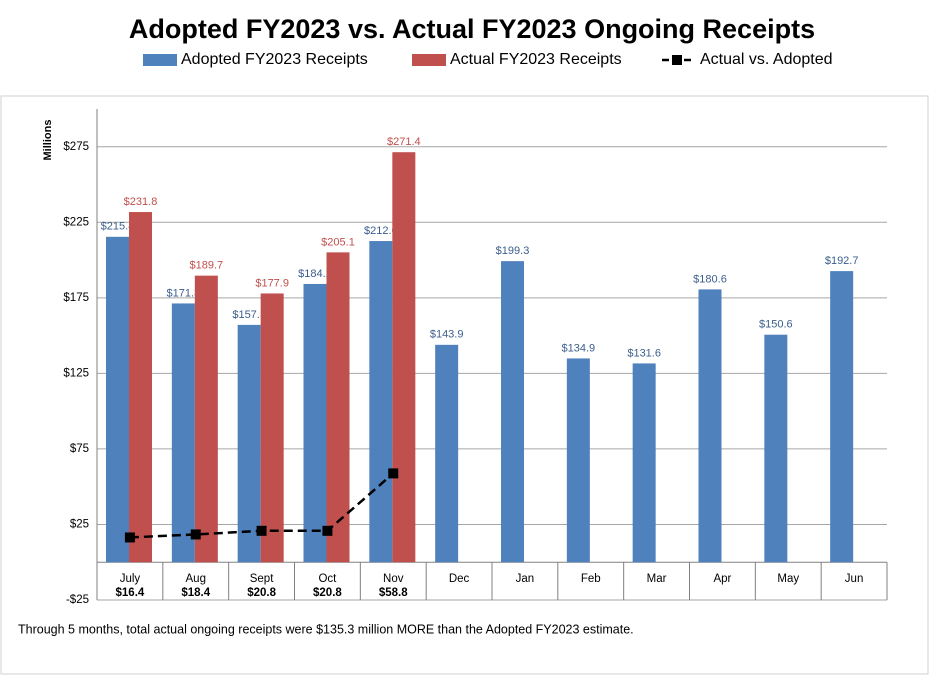 Image resolution: width=930 pixels, height=676 pixels. What do you see at coordinates (644, 353) in the screenshot?
I see `value-label: $131.6` at bounding box center [644, 353].